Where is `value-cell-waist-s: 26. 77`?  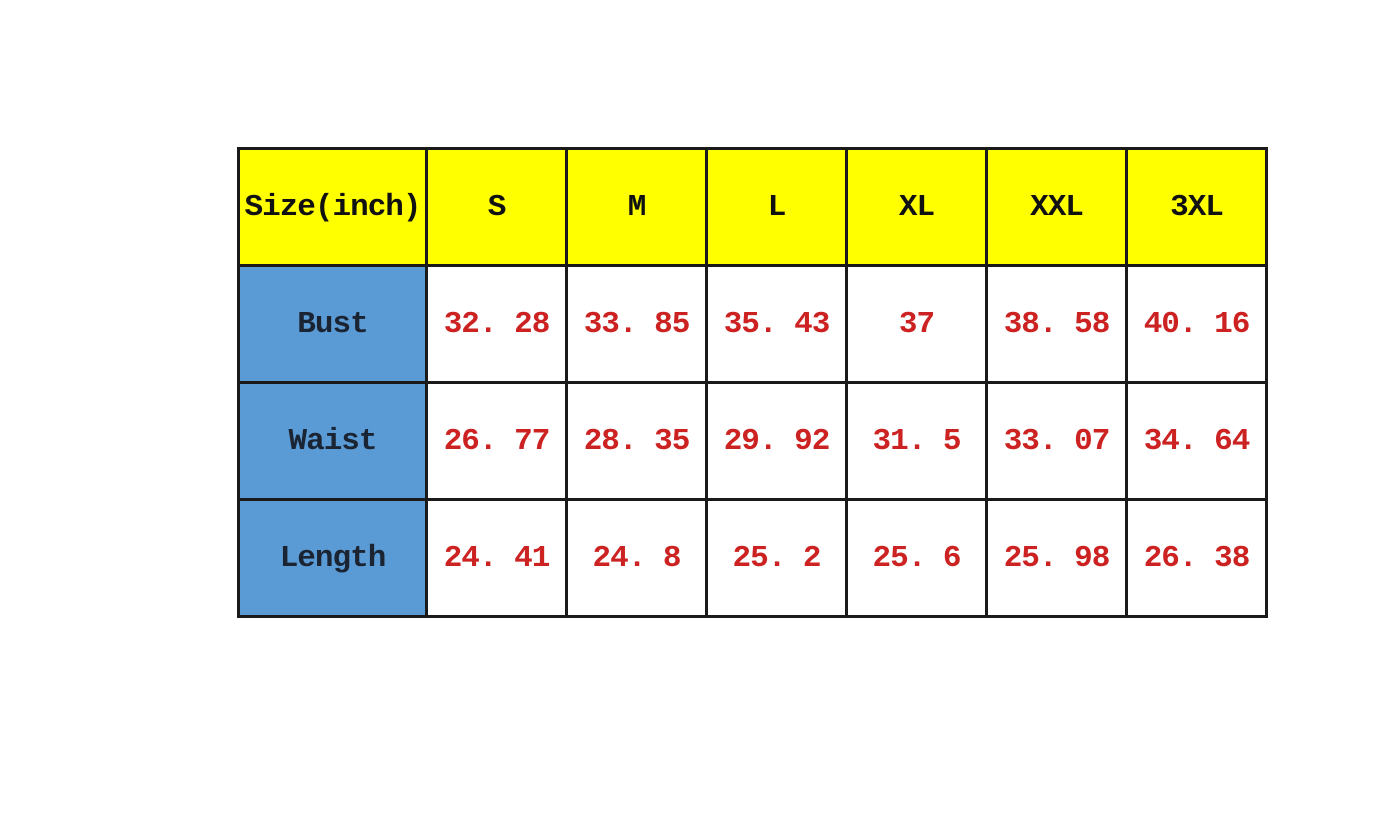 value-cell-waist-s: 26. 77 is located at coordinates (496, 441).